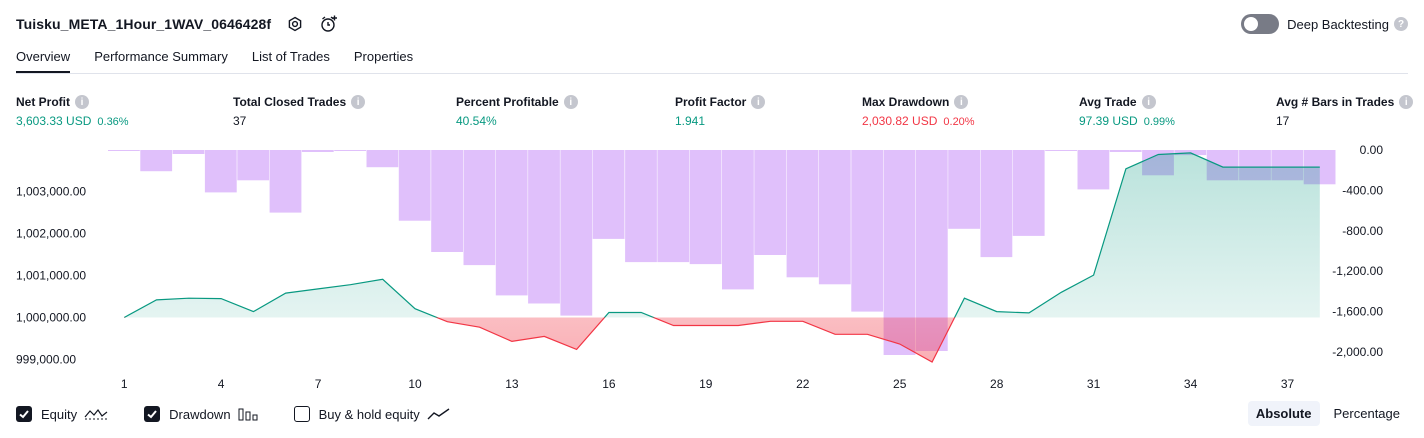 The height and width of the screenshot is (438, 1424). Describe the element at coordinates (43, 102) in the screenshot. I see `metric-label: Net Profit` at that location.